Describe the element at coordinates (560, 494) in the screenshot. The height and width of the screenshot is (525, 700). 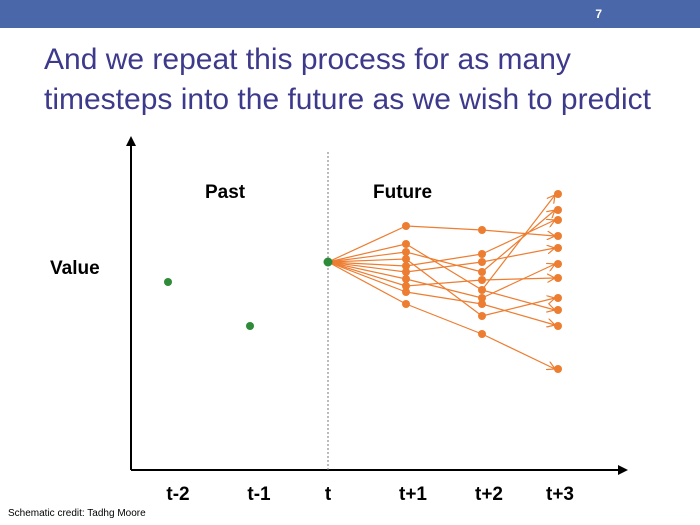
I see `tick-label-t+3: t+3` at that location.